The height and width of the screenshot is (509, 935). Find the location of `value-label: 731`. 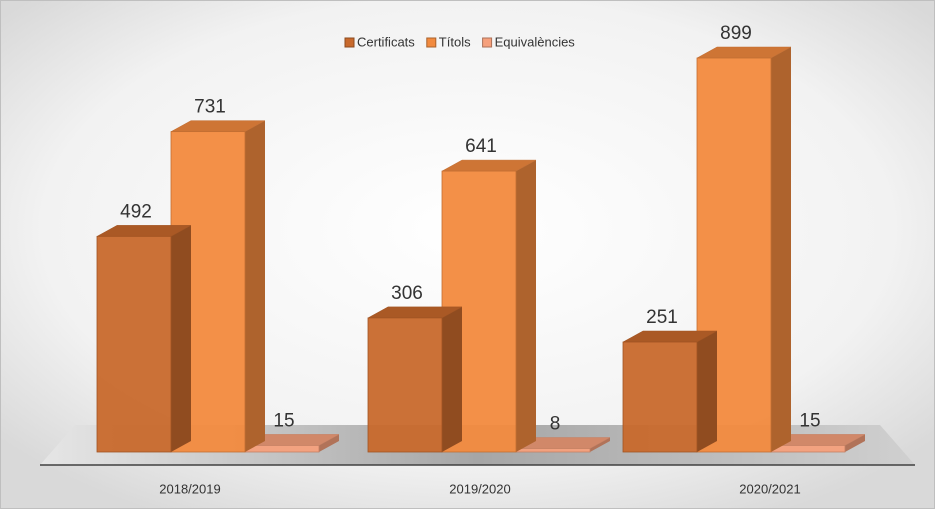

value-label: 731 is located at coordinates (210, 107).